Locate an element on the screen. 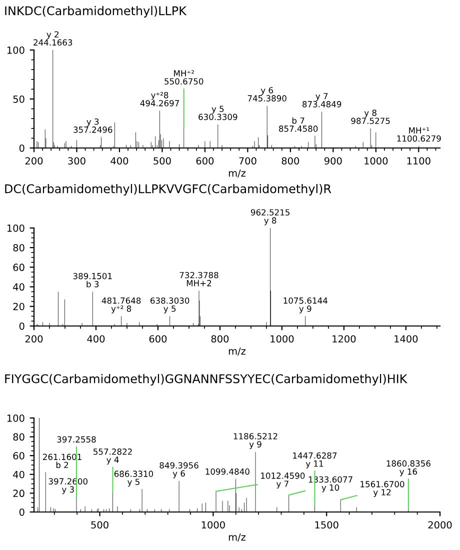 This screenshot has height=550, width=460. annotation: MH⁺¹ 1100.6279 is located at coordinates (419, 134).